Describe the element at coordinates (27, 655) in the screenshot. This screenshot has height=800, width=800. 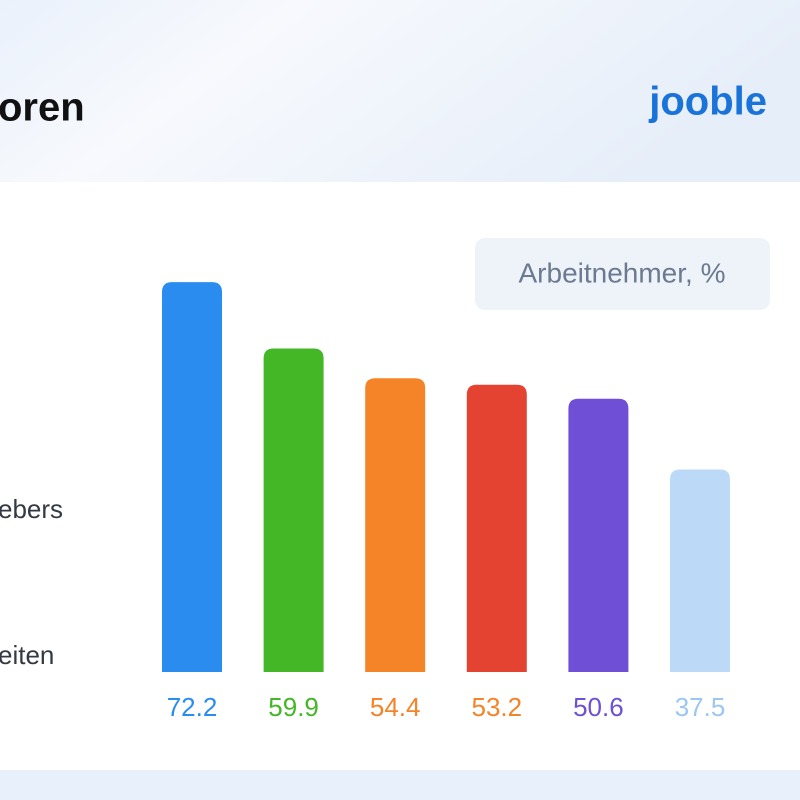
I see `side-label: eiten` at that location.